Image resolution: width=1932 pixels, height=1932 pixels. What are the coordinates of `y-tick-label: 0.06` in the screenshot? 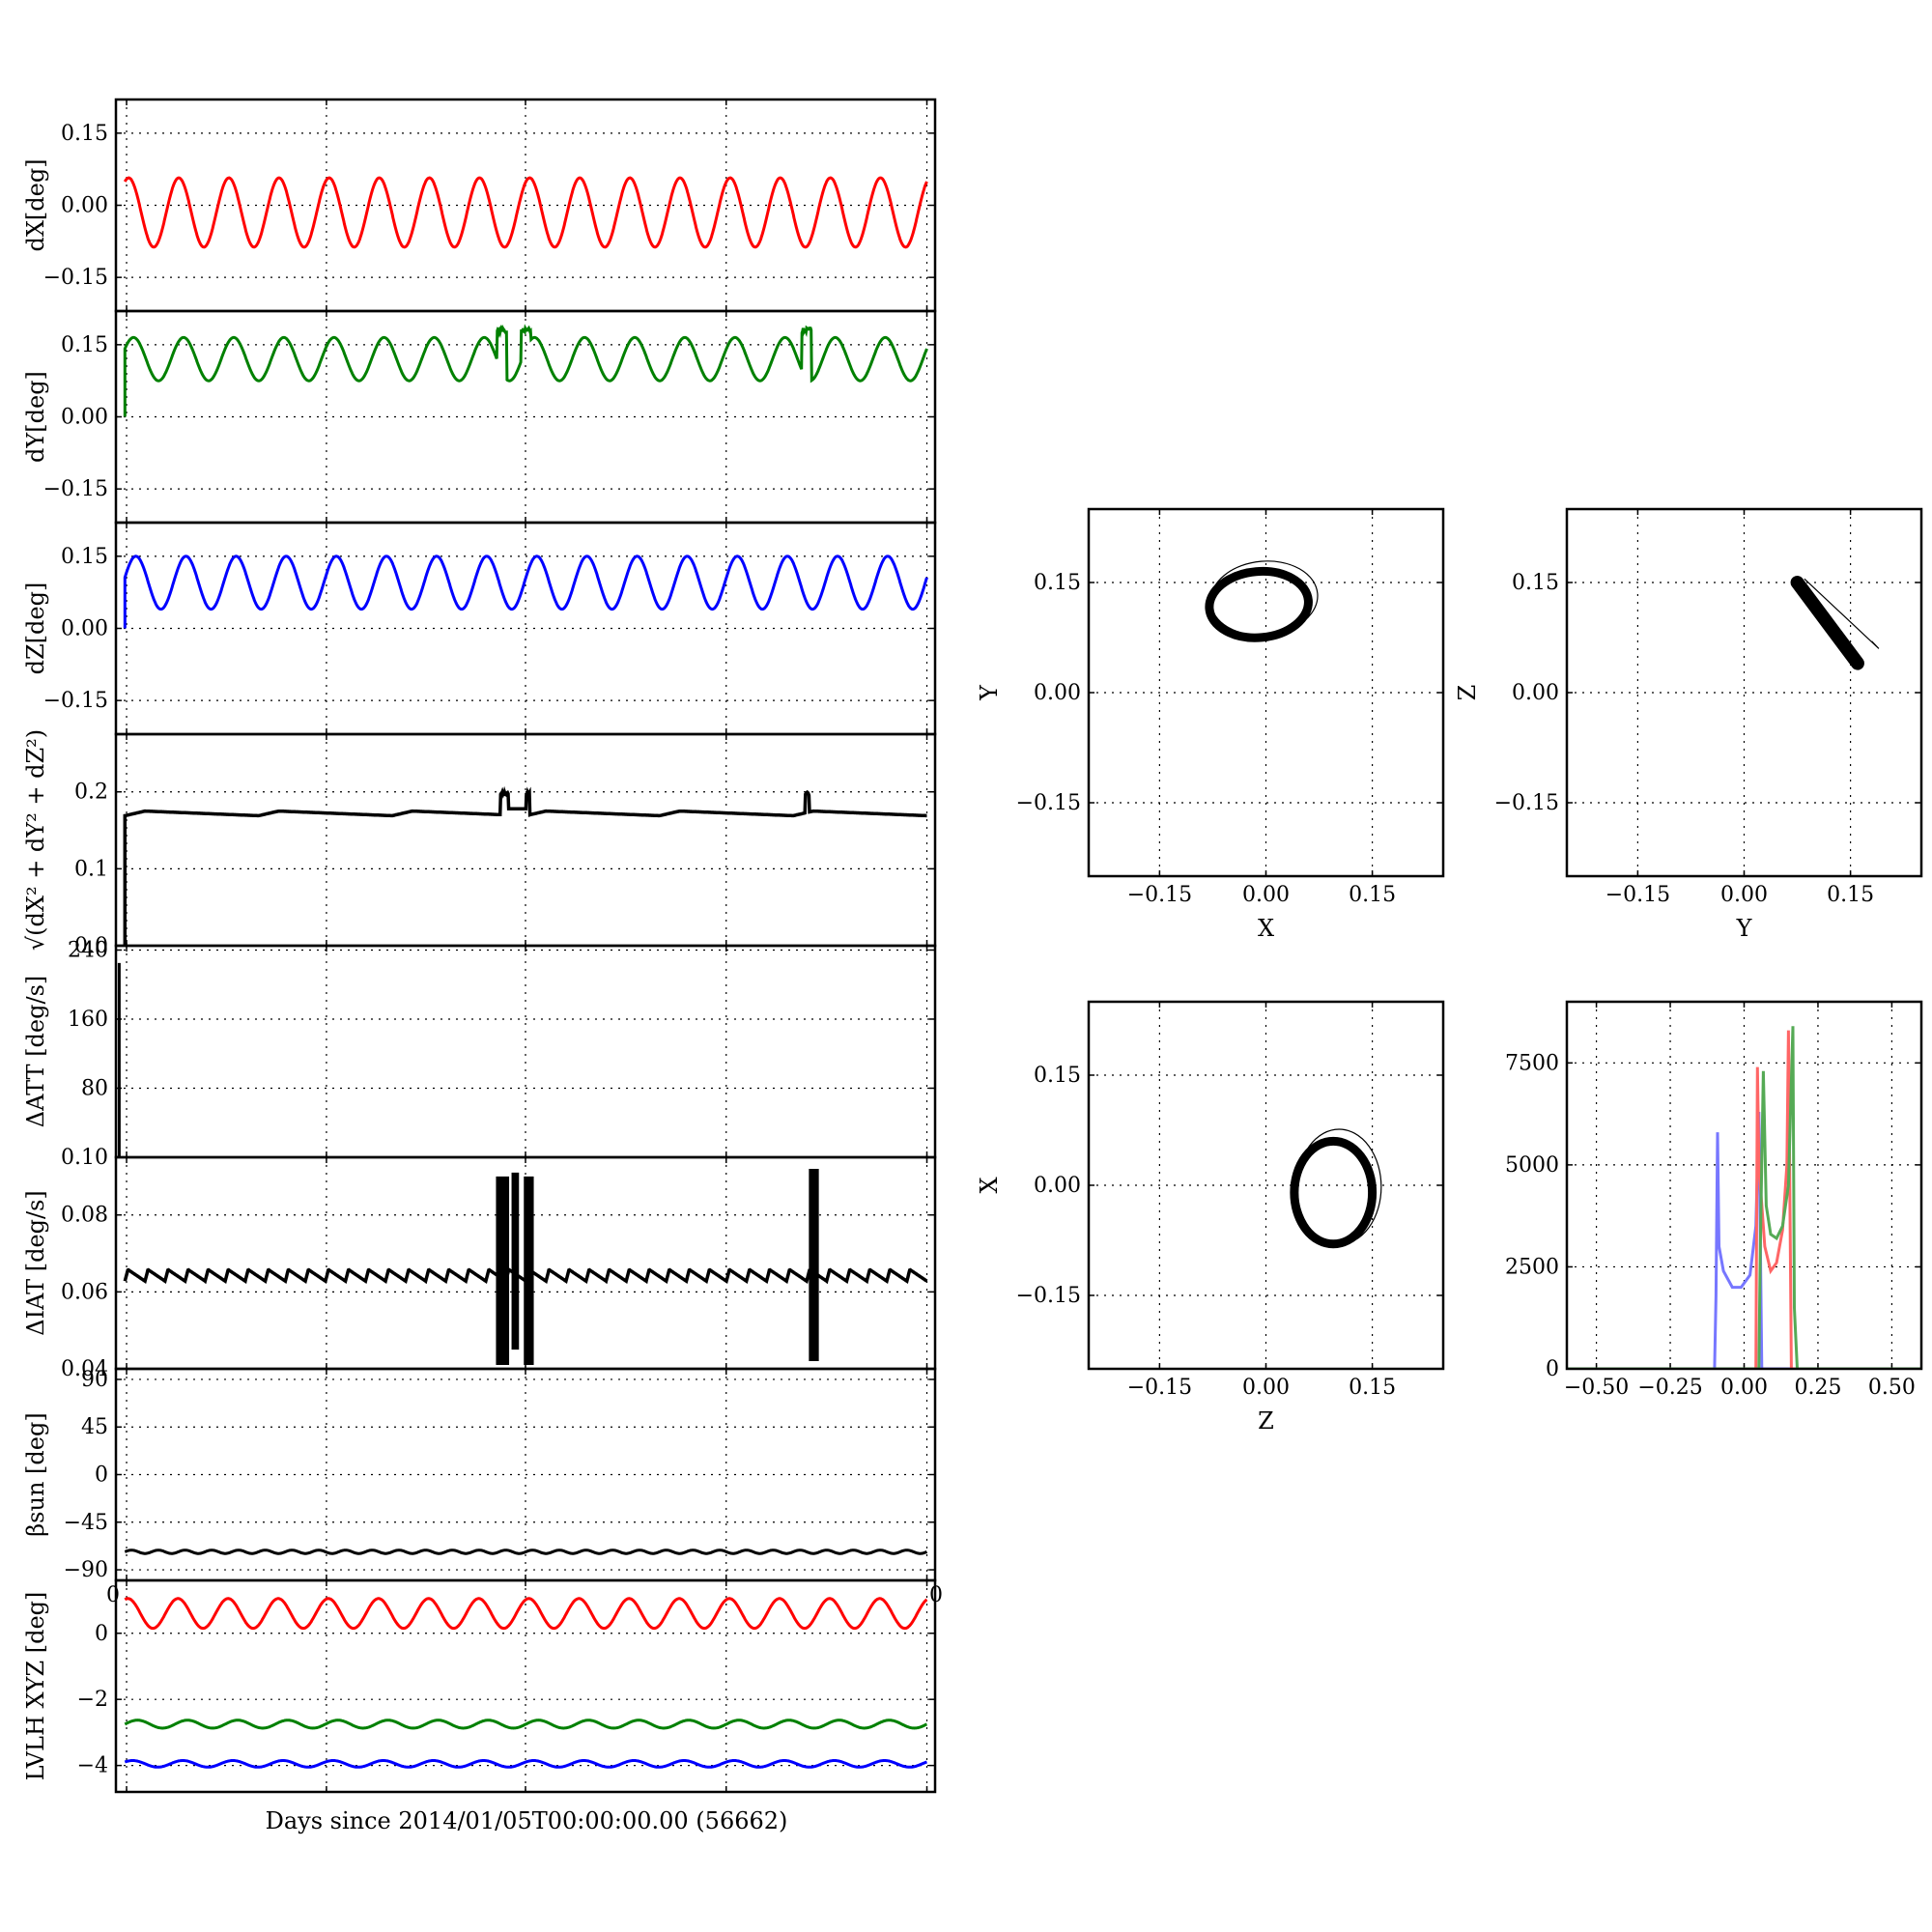 It's located at (84, 1292).